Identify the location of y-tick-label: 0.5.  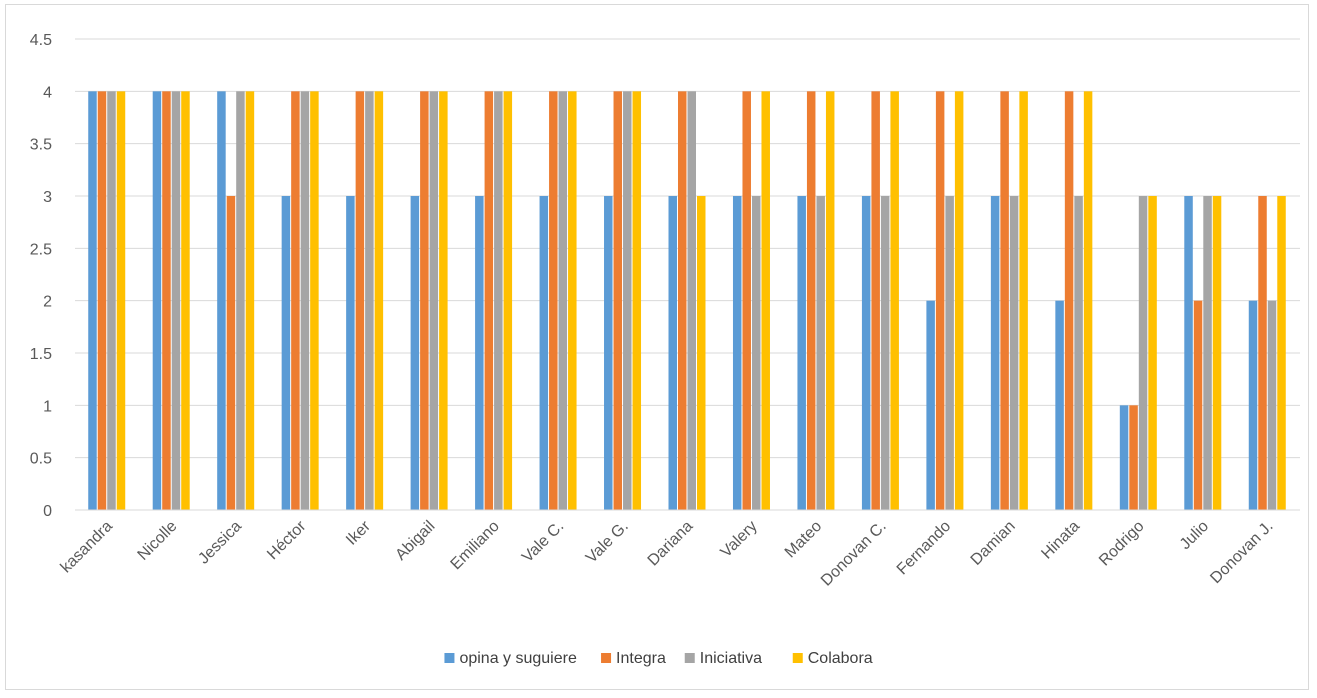
(41, 459).